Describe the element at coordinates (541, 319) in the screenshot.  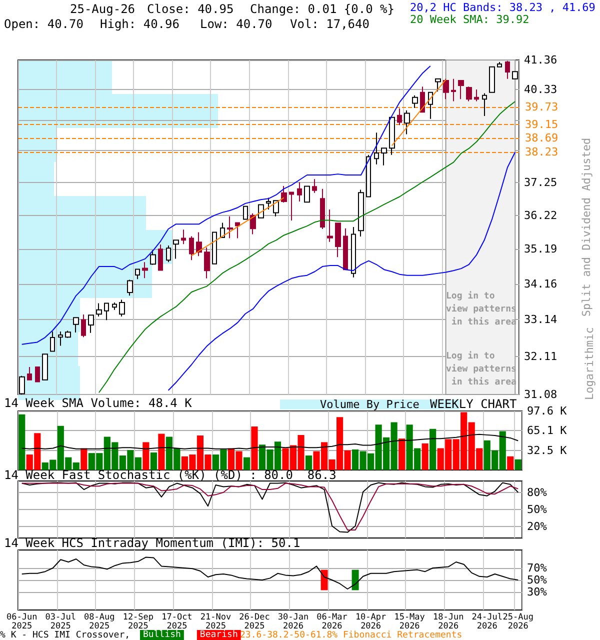
I see `y-tick-label: 33.14` at that location.